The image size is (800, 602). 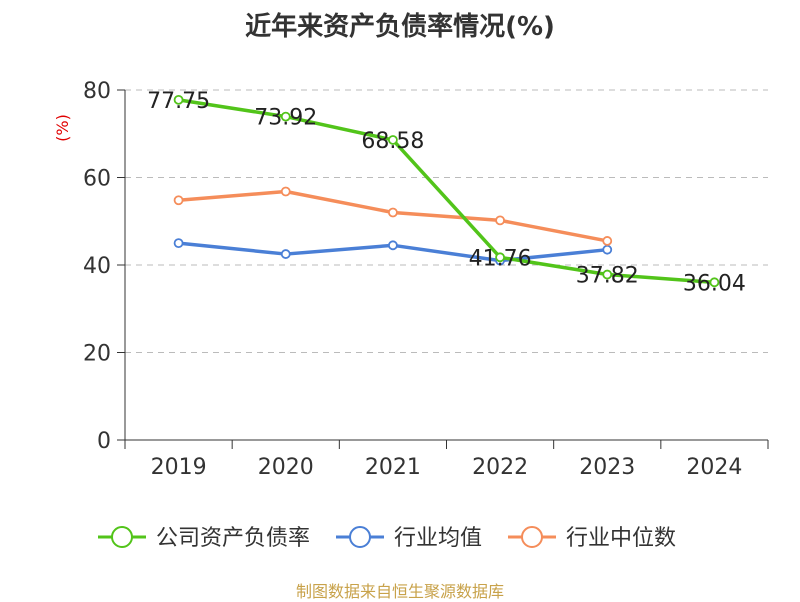 What do you see at coordinates (400, 27) in the screenshot?
I see `chart-title: 近年来资产负债率情况(%)` at bounding box center [400, 27].